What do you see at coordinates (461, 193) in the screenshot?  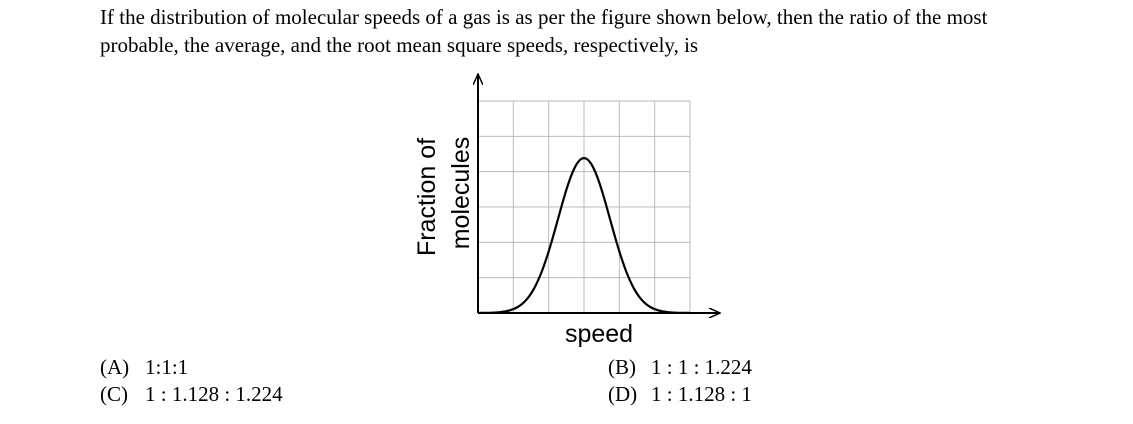 I see `y-axis-label: molecules` at bounding box center [461, 193].